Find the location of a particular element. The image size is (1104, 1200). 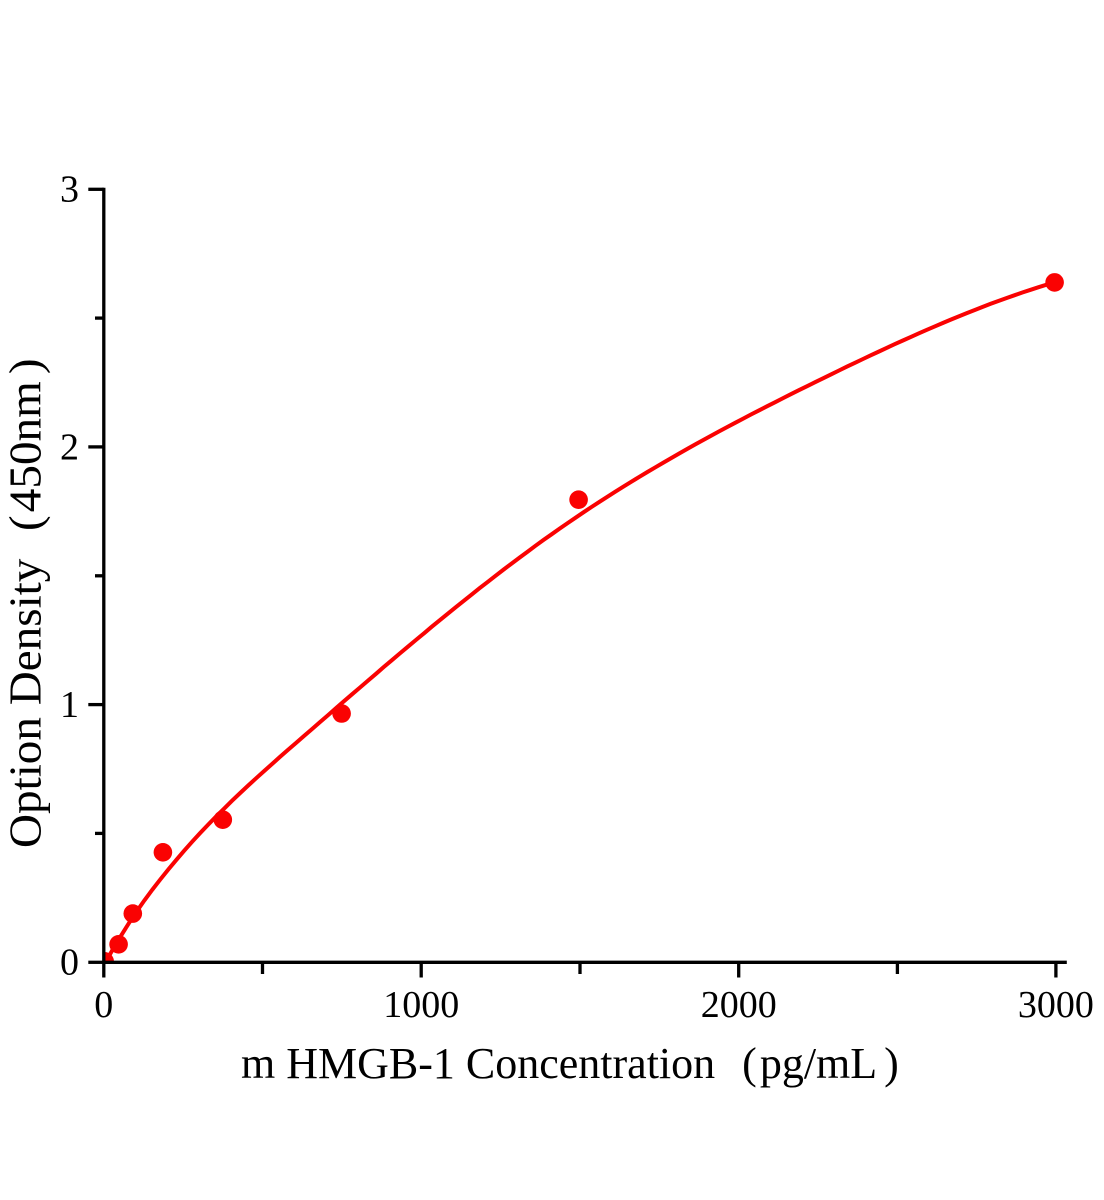

svg-text:m HMGB-1 Concentration(pg/mL): m HMGB-1 Concentration (pg/mL) is located at coordinates (570, 1063).